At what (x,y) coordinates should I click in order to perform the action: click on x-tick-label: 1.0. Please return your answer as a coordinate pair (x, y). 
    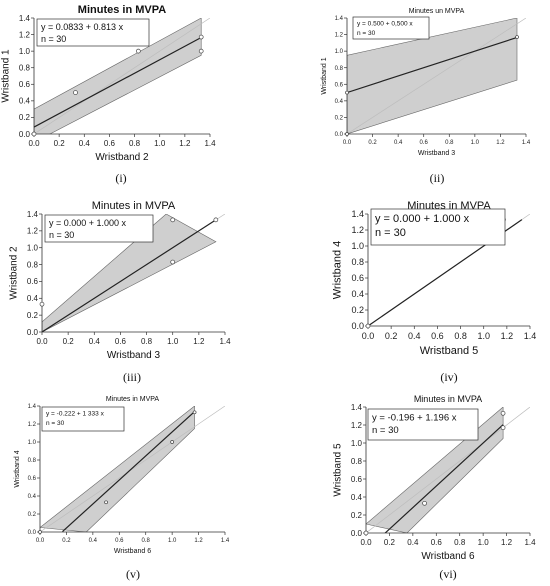
    Looking at the image, I should click on (173, 341).